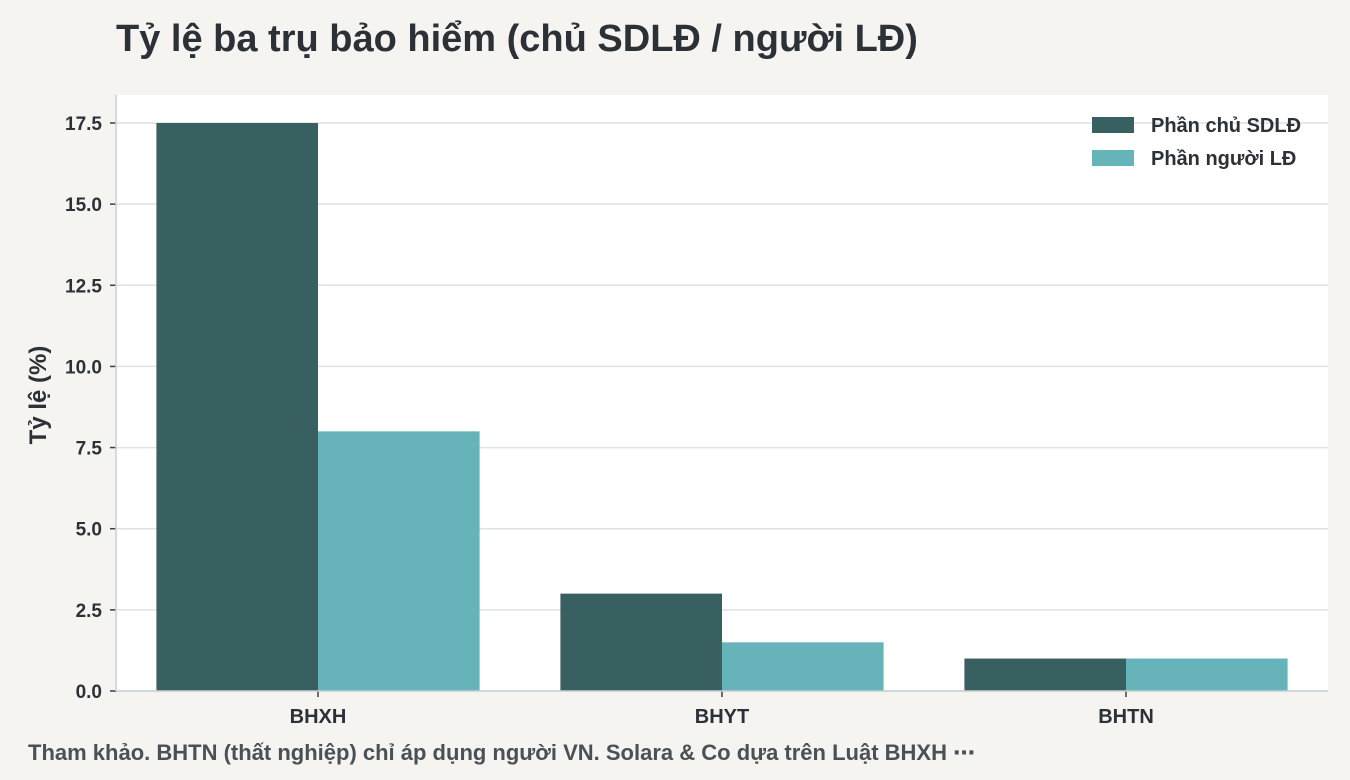 Image resolution: width=1350 pixels, height=780 pixels. Describe the element at coordinates (722, 717) in the screenshot. I see `x-tick-label: BHYT` at that location.